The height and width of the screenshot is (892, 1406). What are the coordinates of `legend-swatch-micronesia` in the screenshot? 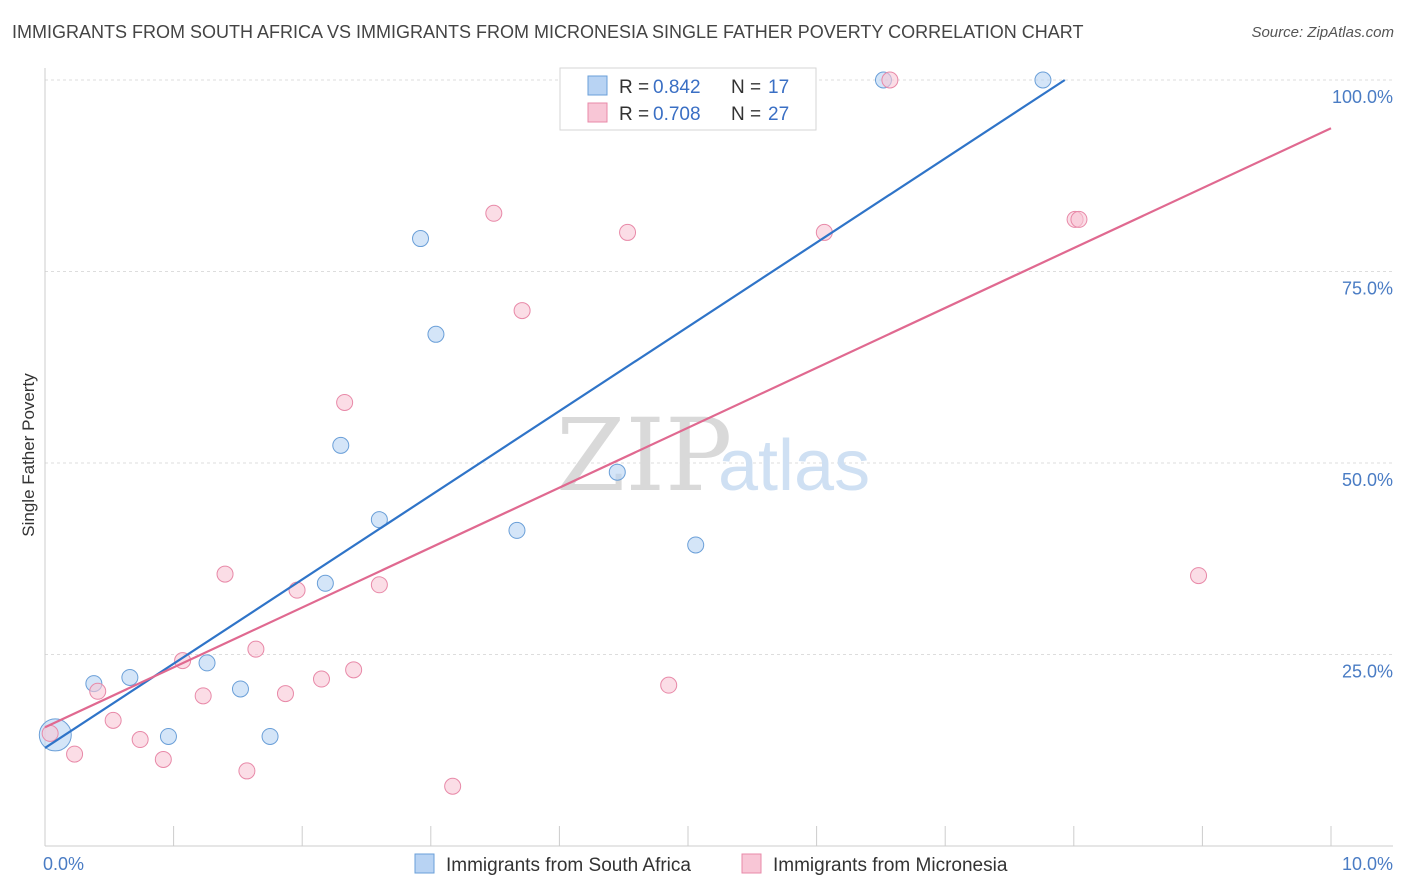 It's located at (597, 112).